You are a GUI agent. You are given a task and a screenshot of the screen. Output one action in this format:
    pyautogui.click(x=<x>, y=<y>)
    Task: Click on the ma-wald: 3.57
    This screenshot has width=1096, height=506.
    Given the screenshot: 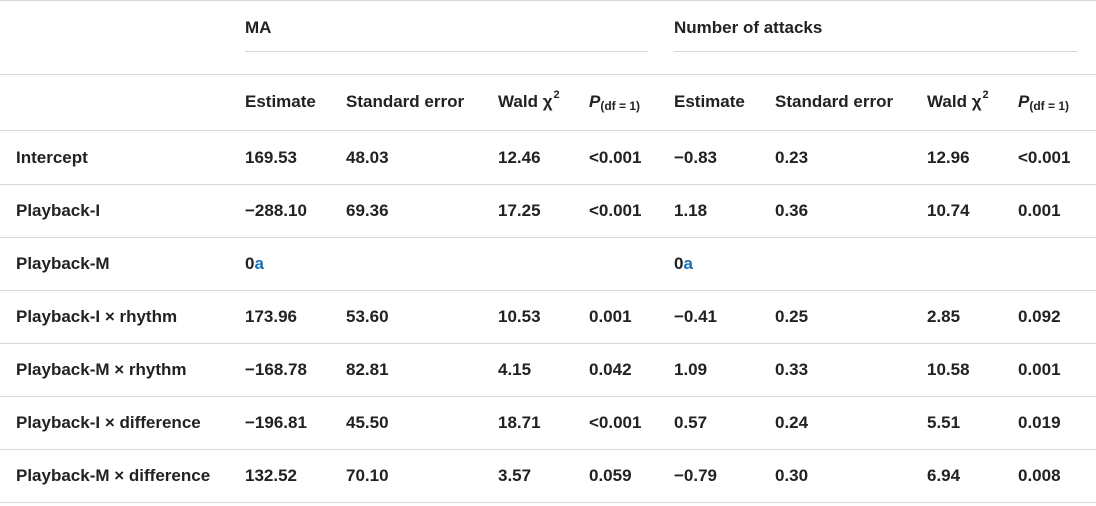 What is the action you would take?
    pyautogui.click(x=515, y=475)
    